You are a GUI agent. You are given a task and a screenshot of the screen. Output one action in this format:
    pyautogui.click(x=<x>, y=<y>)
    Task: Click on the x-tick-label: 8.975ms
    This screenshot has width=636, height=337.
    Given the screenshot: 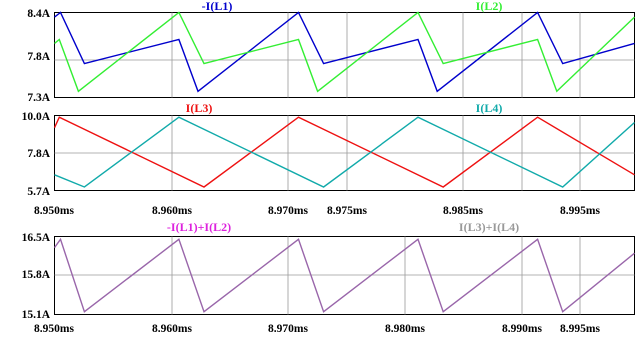 What is the action you would take?
    pyautogui.click(x=347, y=211)
    